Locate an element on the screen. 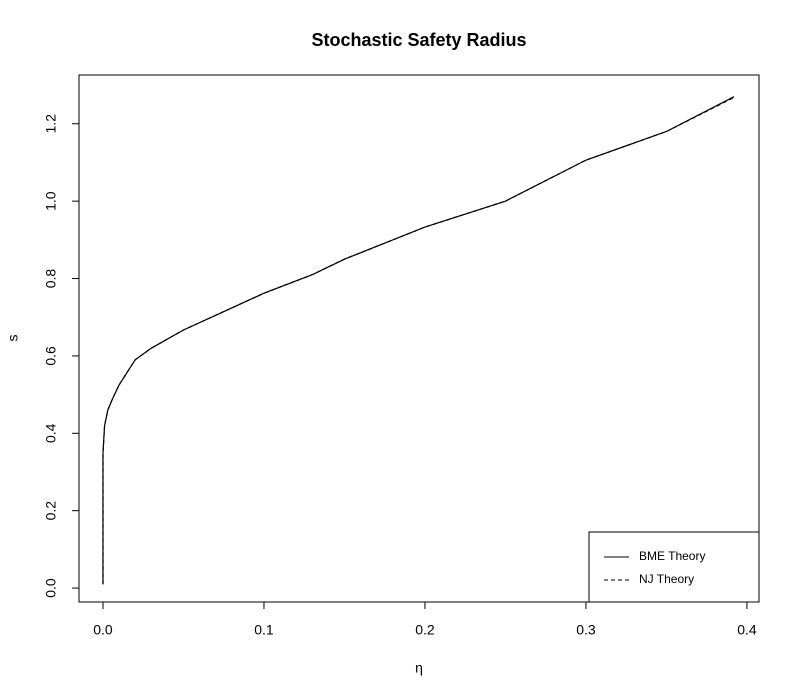  x-tick-label: 0.4 is located at coordinates (747, 630).